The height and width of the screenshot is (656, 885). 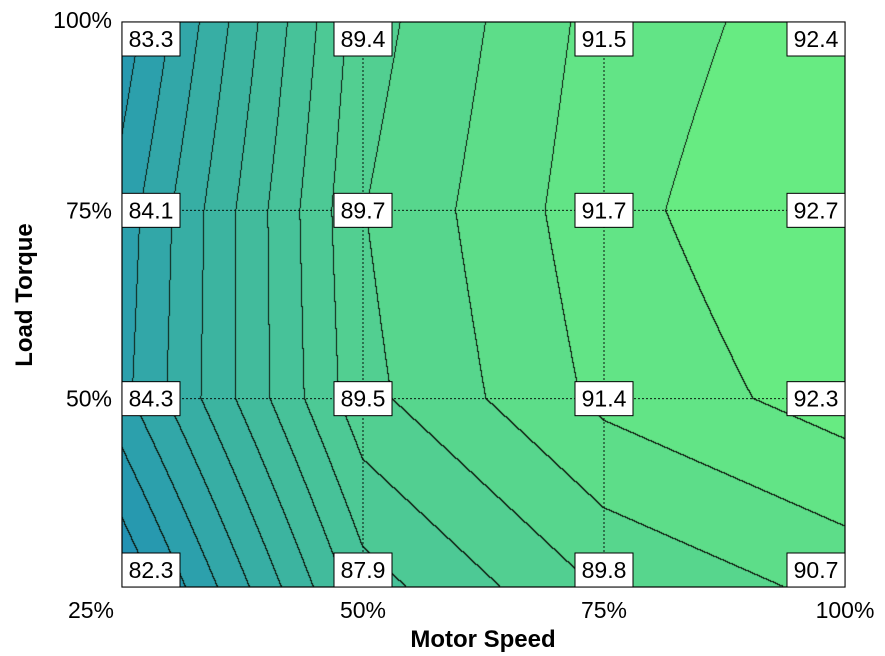 I want to click on x-tick-label: 25%, so click(x=91, y=610).